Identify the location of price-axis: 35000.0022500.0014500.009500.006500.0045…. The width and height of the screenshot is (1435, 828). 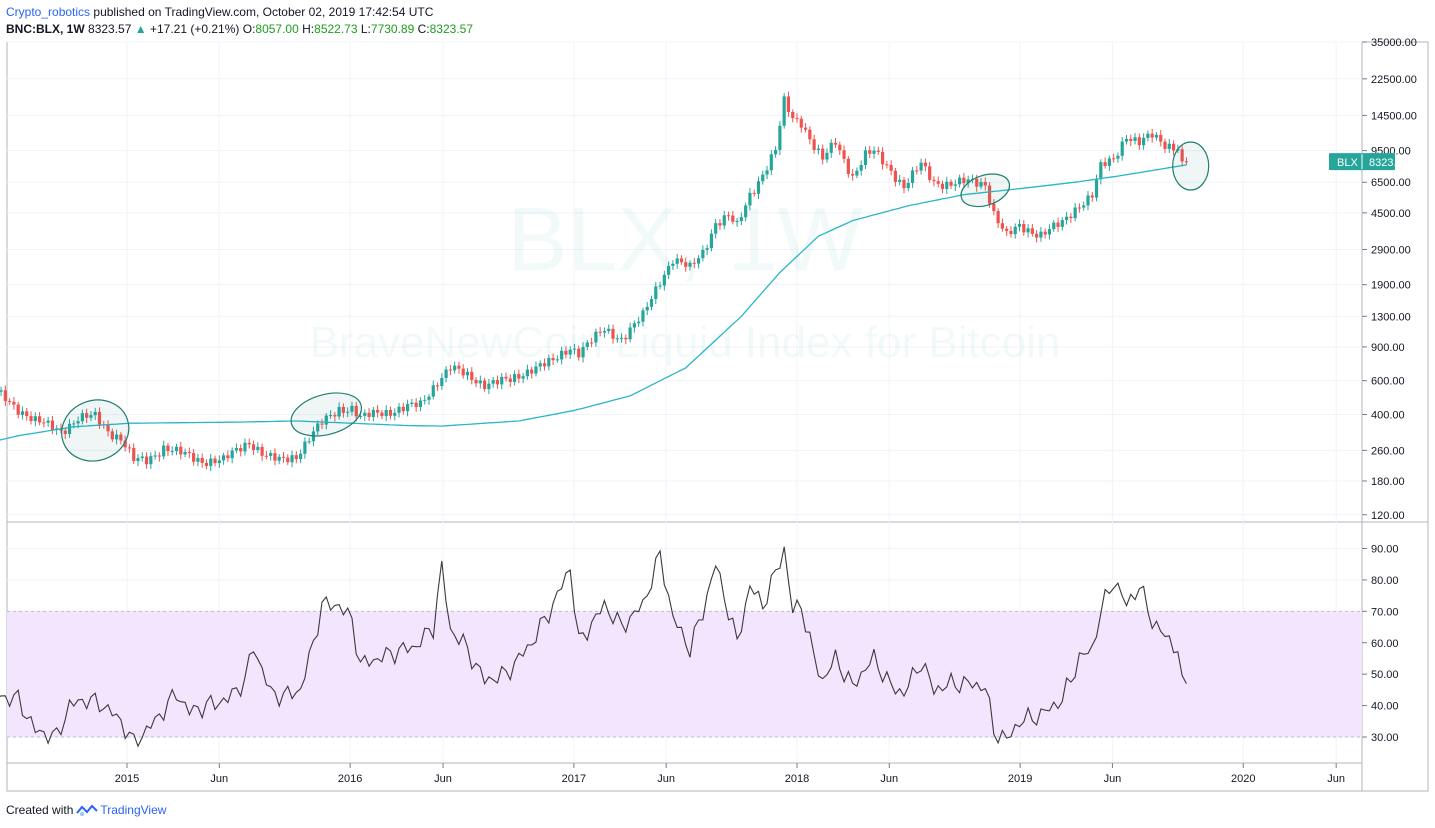
(1389, 279).